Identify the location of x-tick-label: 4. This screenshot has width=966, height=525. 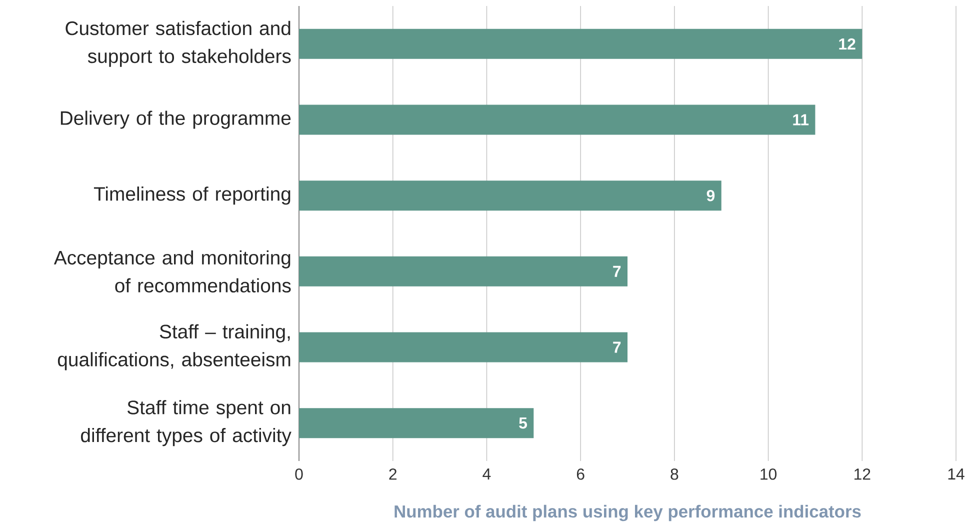
(486, 474).